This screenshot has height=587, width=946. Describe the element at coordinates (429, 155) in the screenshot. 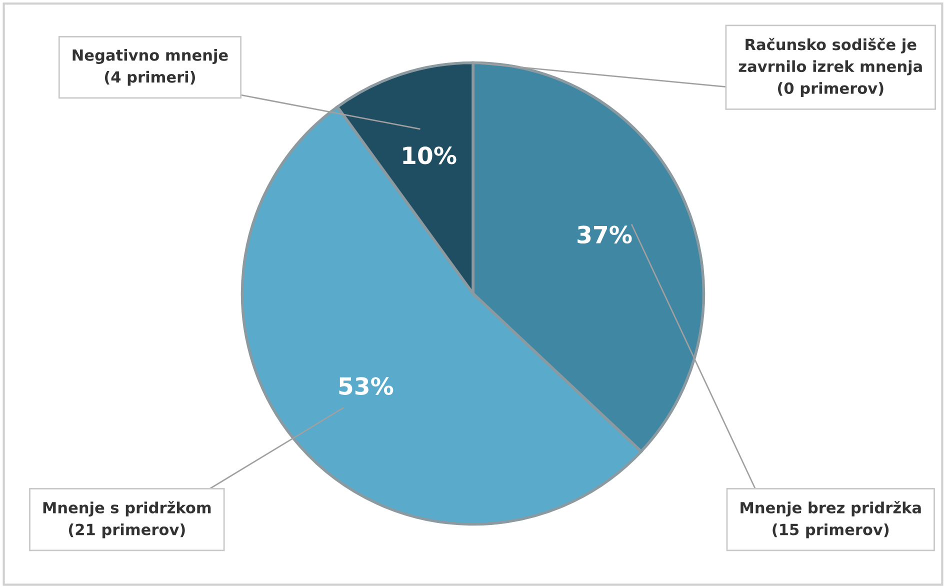

I see `data-label: 10%` at that location.